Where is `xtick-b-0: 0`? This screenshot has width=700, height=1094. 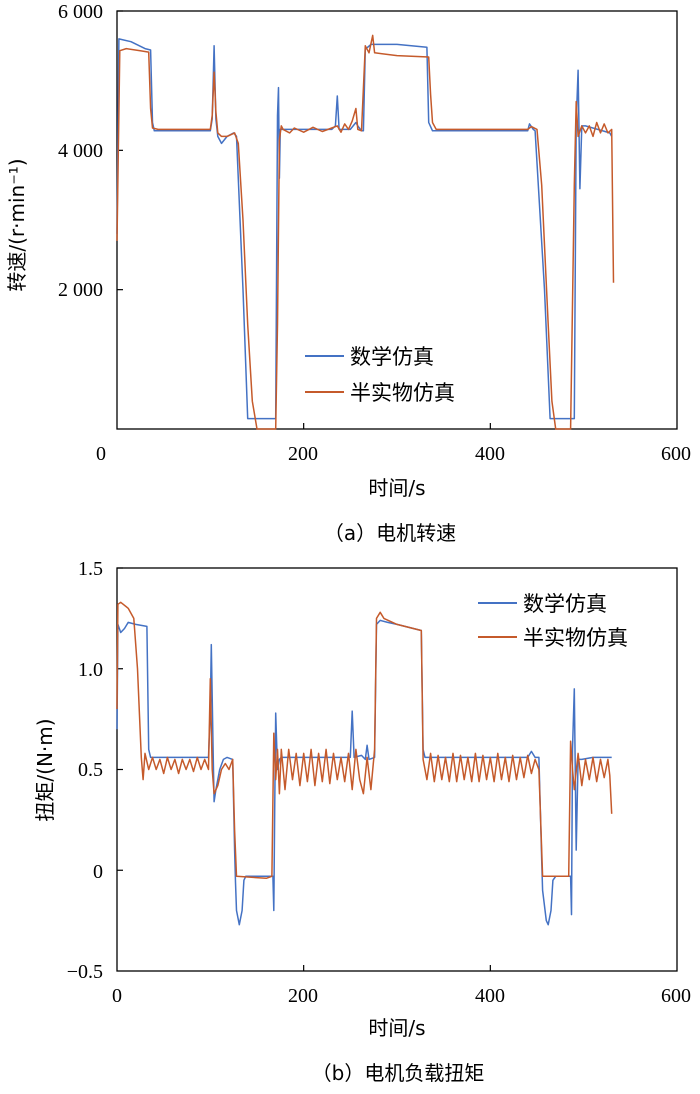 xtick-b-0: 0 is located at coordinates (117, 996).